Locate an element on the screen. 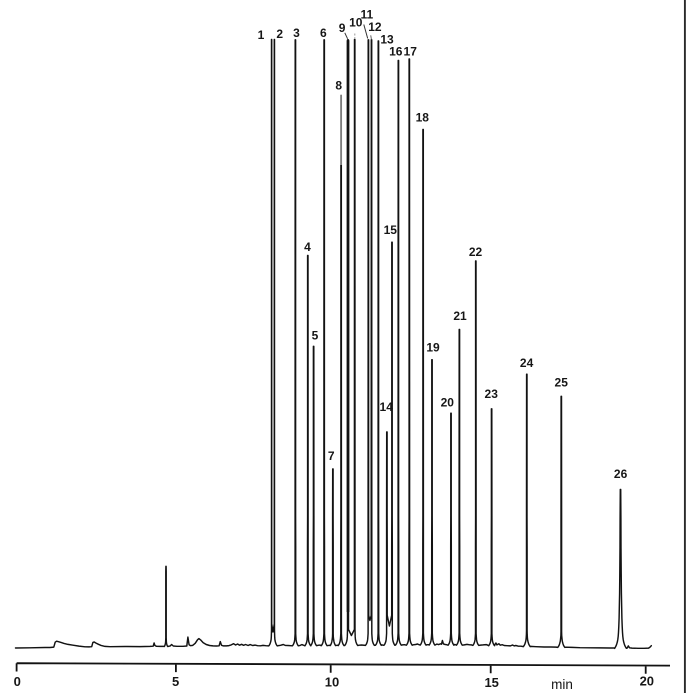 The width and height of the screenshot is (689, 693). svg-text: 26 is located at coordinates (621, 474).